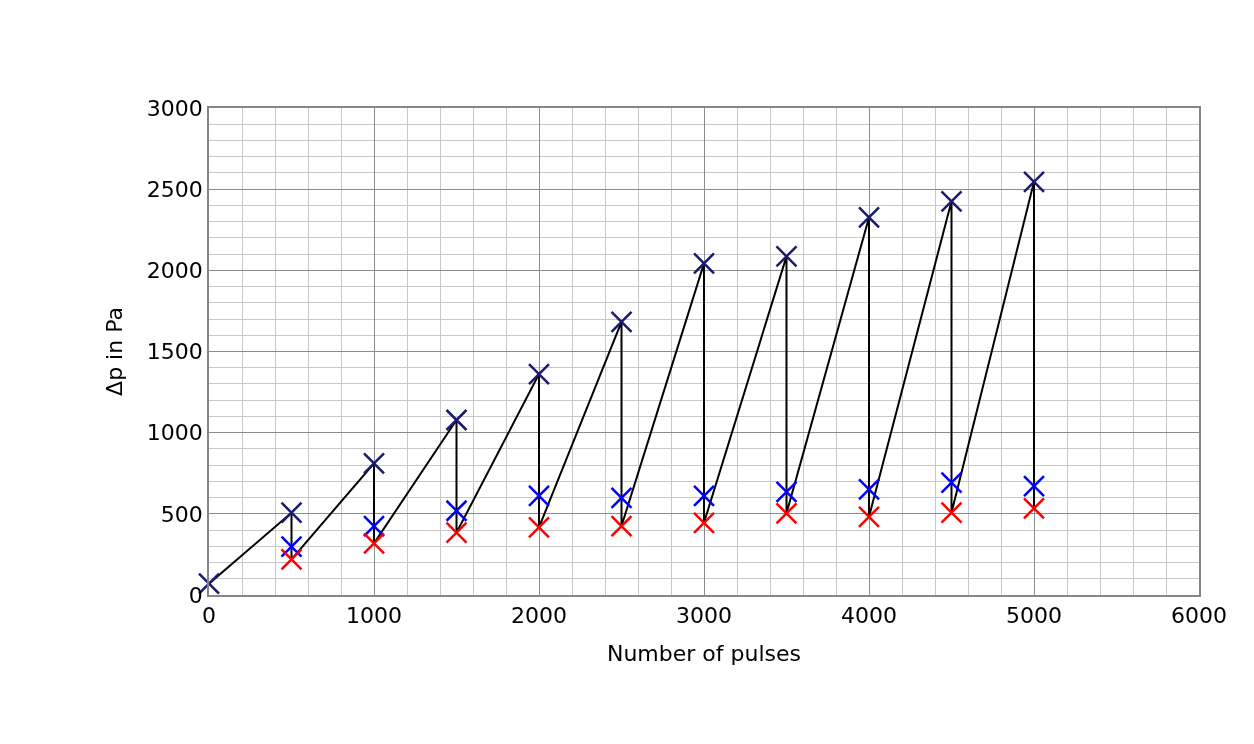  What do you see at coordinates (704, 616) in the screenshot?
I see `x-tick-label: 3000` at bounding box center [704, 616].